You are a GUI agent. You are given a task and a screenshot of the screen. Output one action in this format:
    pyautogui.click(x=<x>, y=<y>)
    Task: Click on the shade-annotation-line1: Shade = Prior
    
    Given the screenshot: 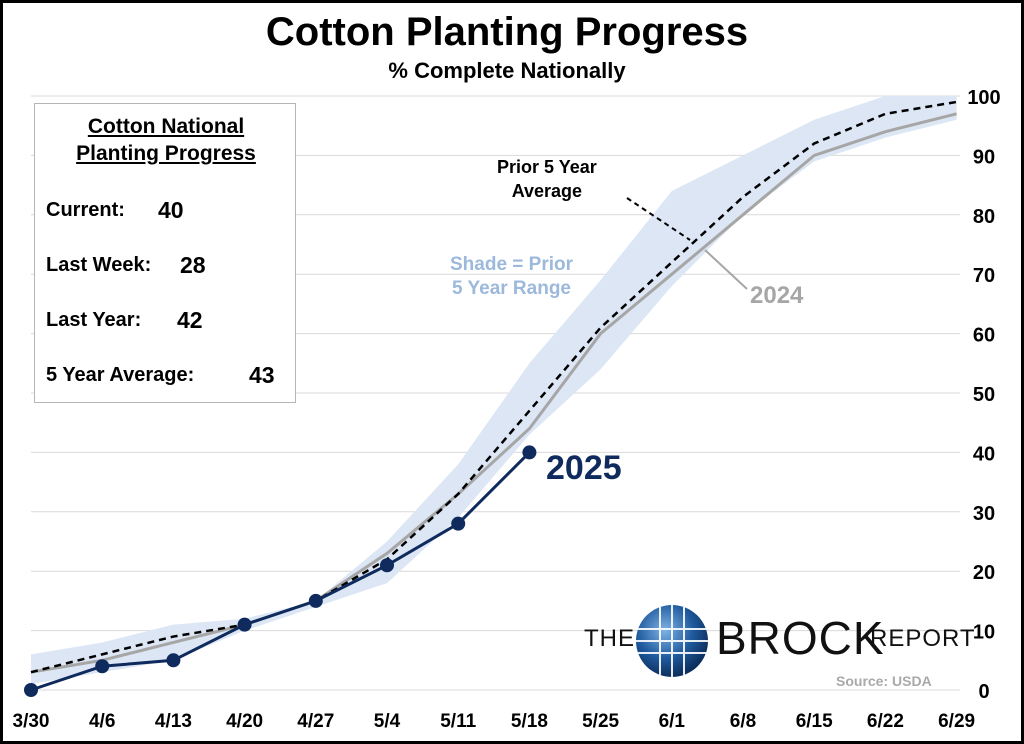 What is the action you would take?
    pyautogui.click(x=512, y=264)
    